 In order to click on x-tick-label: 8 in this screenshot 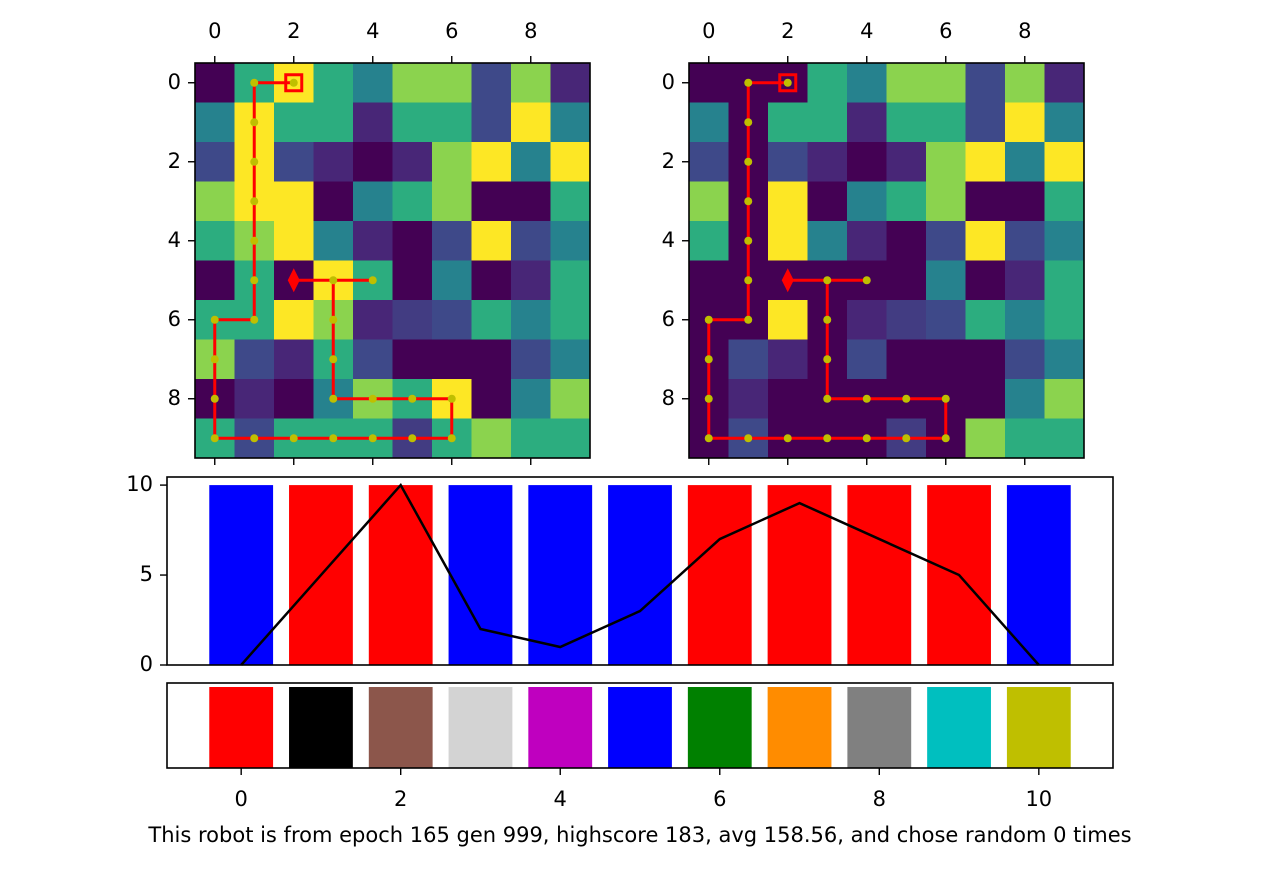, I will do `click(879, 799)`.